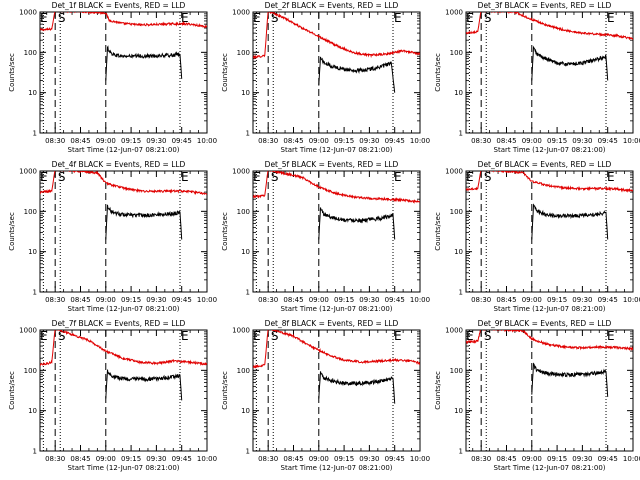 The height and width of the screenshot is (480, 640). Describe the element at coordinates (119, 5) in the screenshot. I see `panel-title: Det_1f BLACK = Events, RED = LLD` at that location.